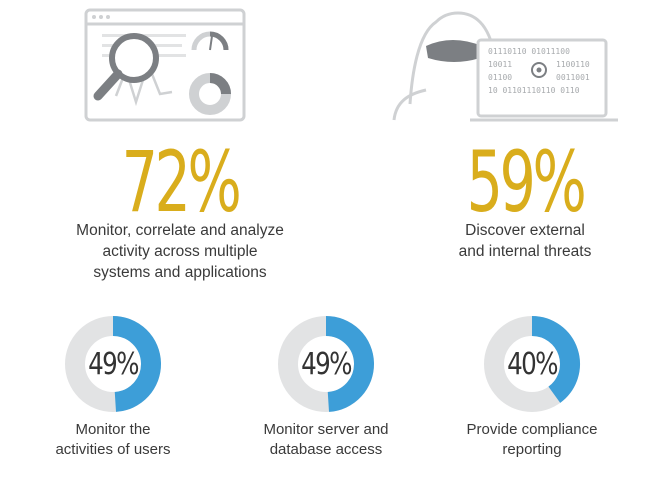 This screenshot has width=656, height=477. What do you see at coordinates (525, 241) in the screenshot?
I see `stat-59-caption: Discover external and internal threats` at bounding box center [525, 241].